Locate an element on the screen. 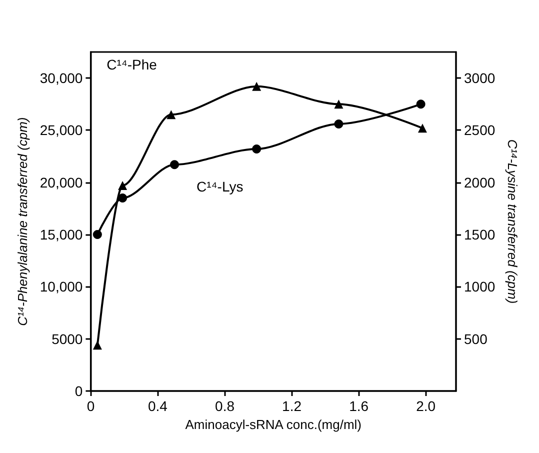  x-tick-label: 1.2 is located at coordinates (292, 406).